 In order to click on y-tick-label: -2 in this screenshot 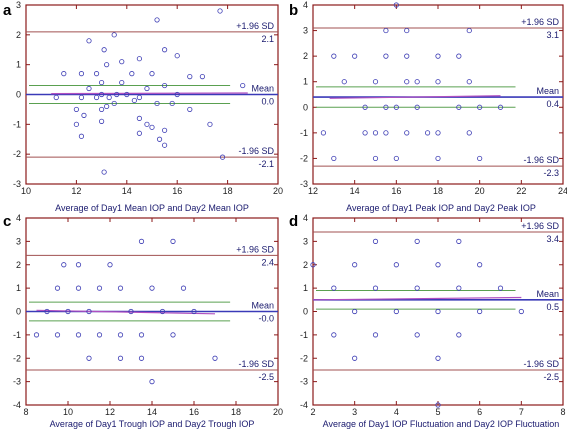, I will do `click(17, 154)`.